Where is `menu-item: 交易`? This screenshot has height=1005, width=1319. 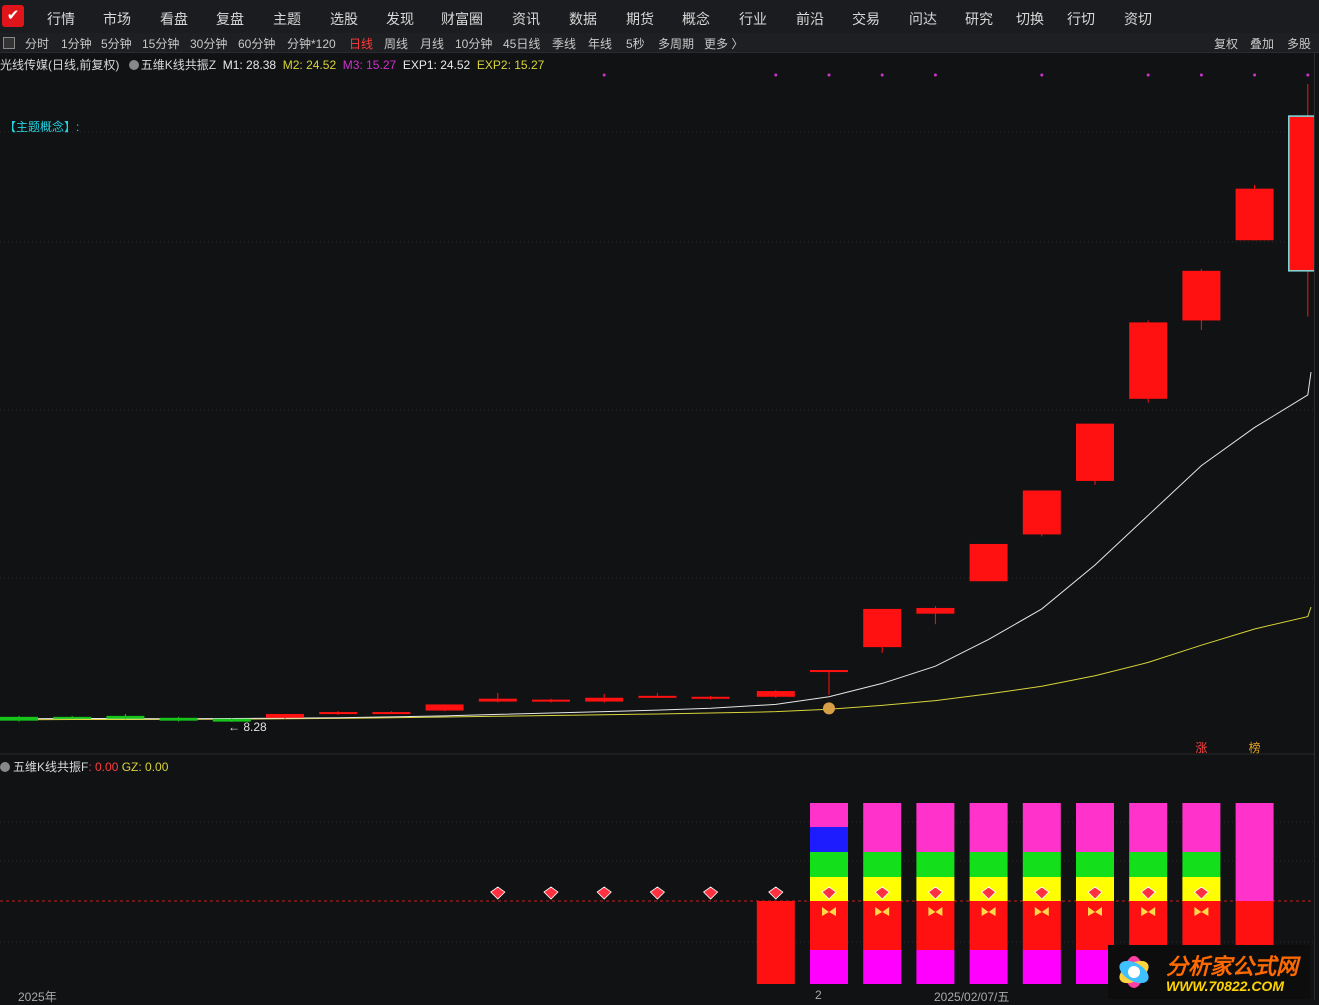
menu-item: 交易 is located at coordinates (866, 19).